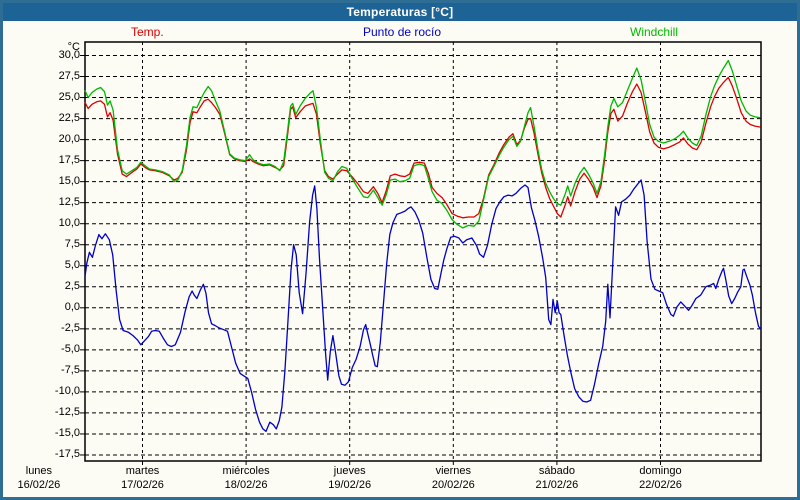  Describe the element at coordinates (402, 32) in the screenshot. I see `legend-dewpoint: Punto de rocío` at that location.